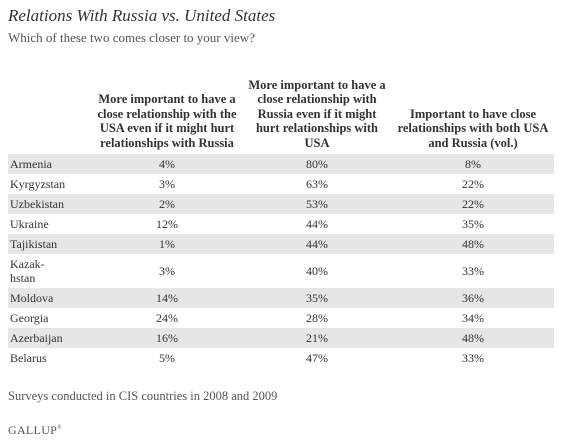 The width and height of the screenshot is (561, 442). What do you see at coordinates (473, 164) in the screenshot?
I see `value-cell: 8%` at bounding box center [473, 164].